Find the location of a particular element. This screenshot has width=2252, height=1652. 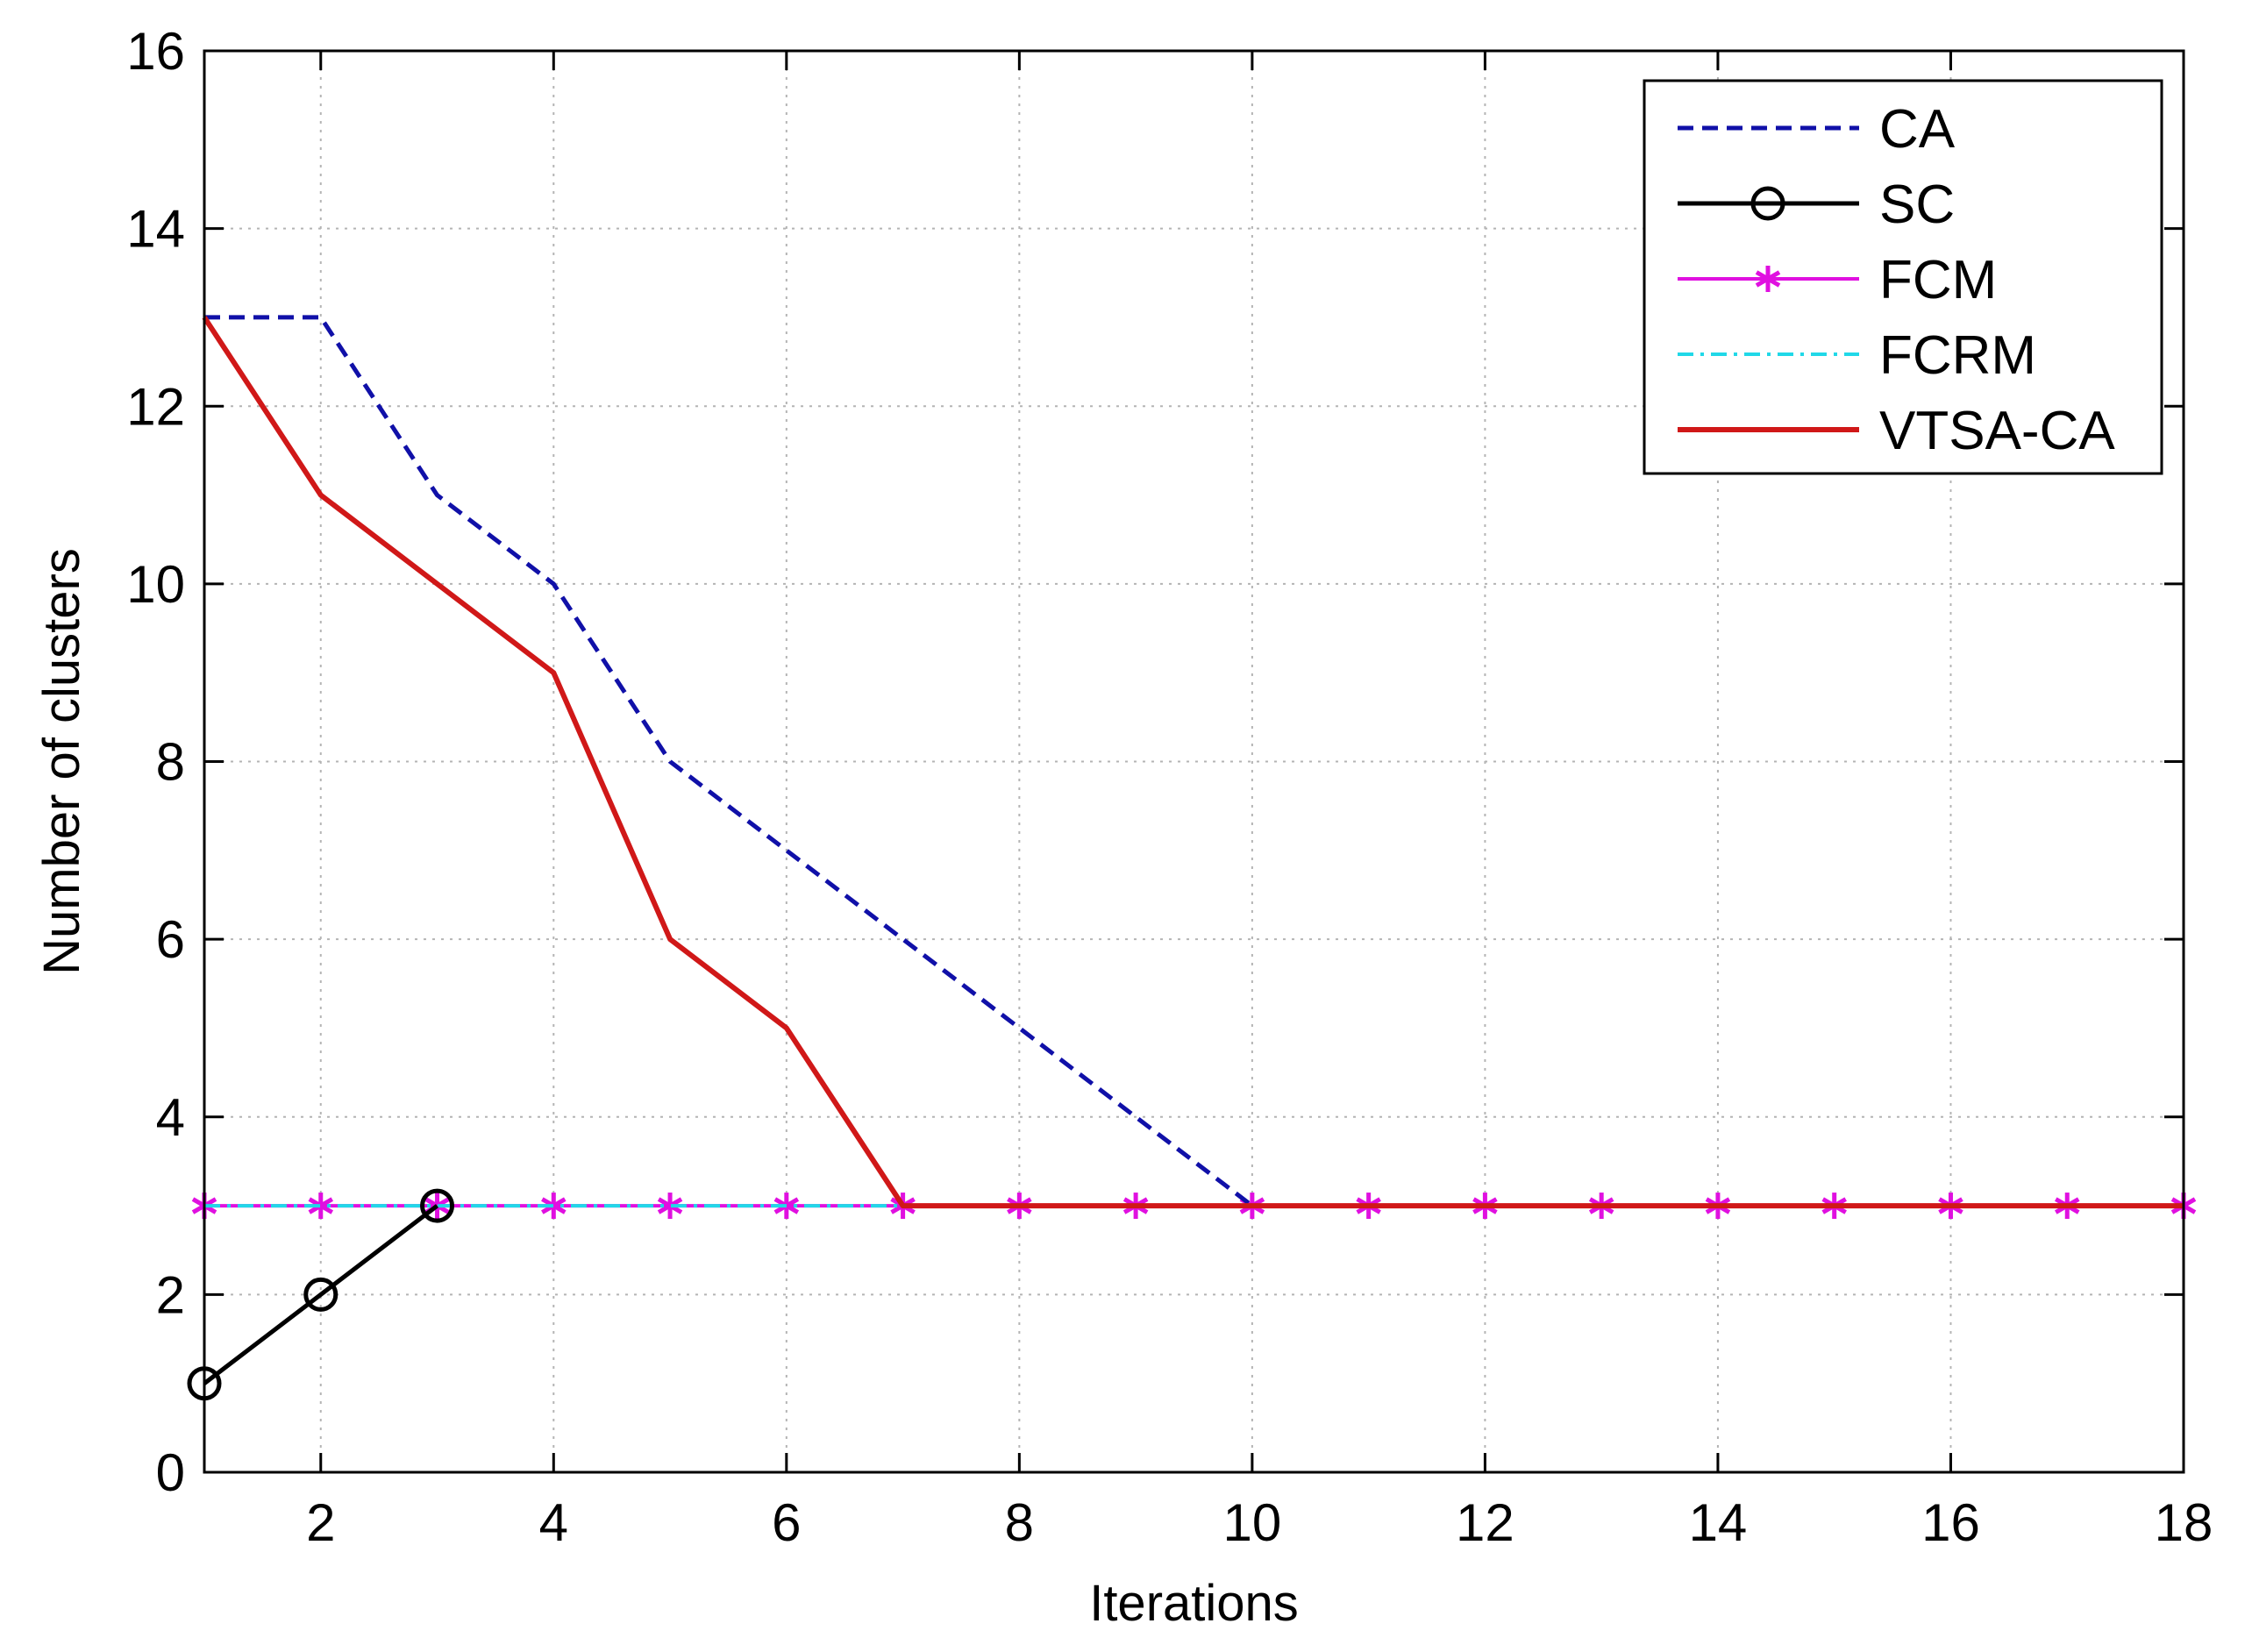

legend-label: FCRM is located at coordinates (1957, 355).